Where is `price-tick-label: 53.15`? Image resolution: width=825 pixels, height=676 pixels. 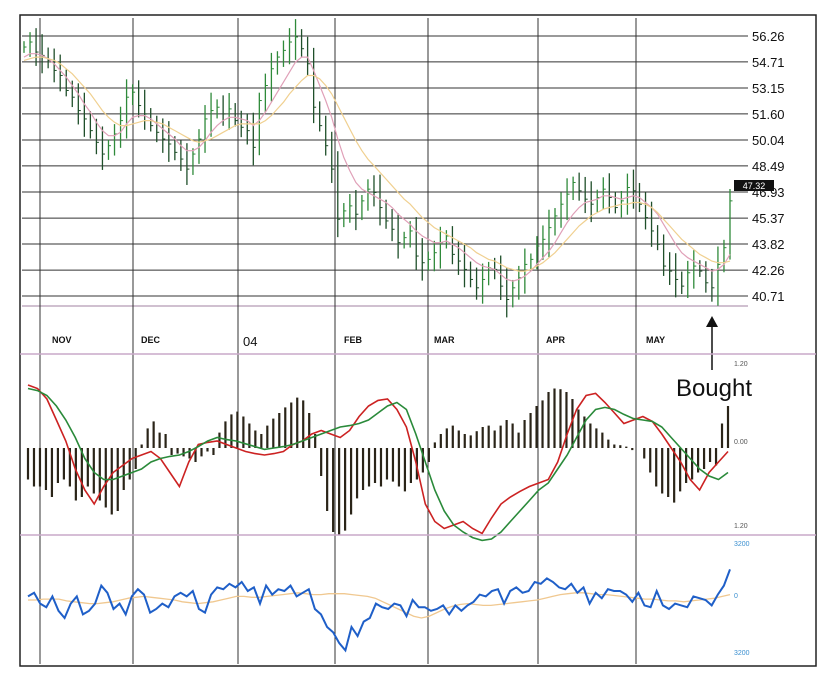 price-tick-label: 53.15 is located at coordinates (768, 88).